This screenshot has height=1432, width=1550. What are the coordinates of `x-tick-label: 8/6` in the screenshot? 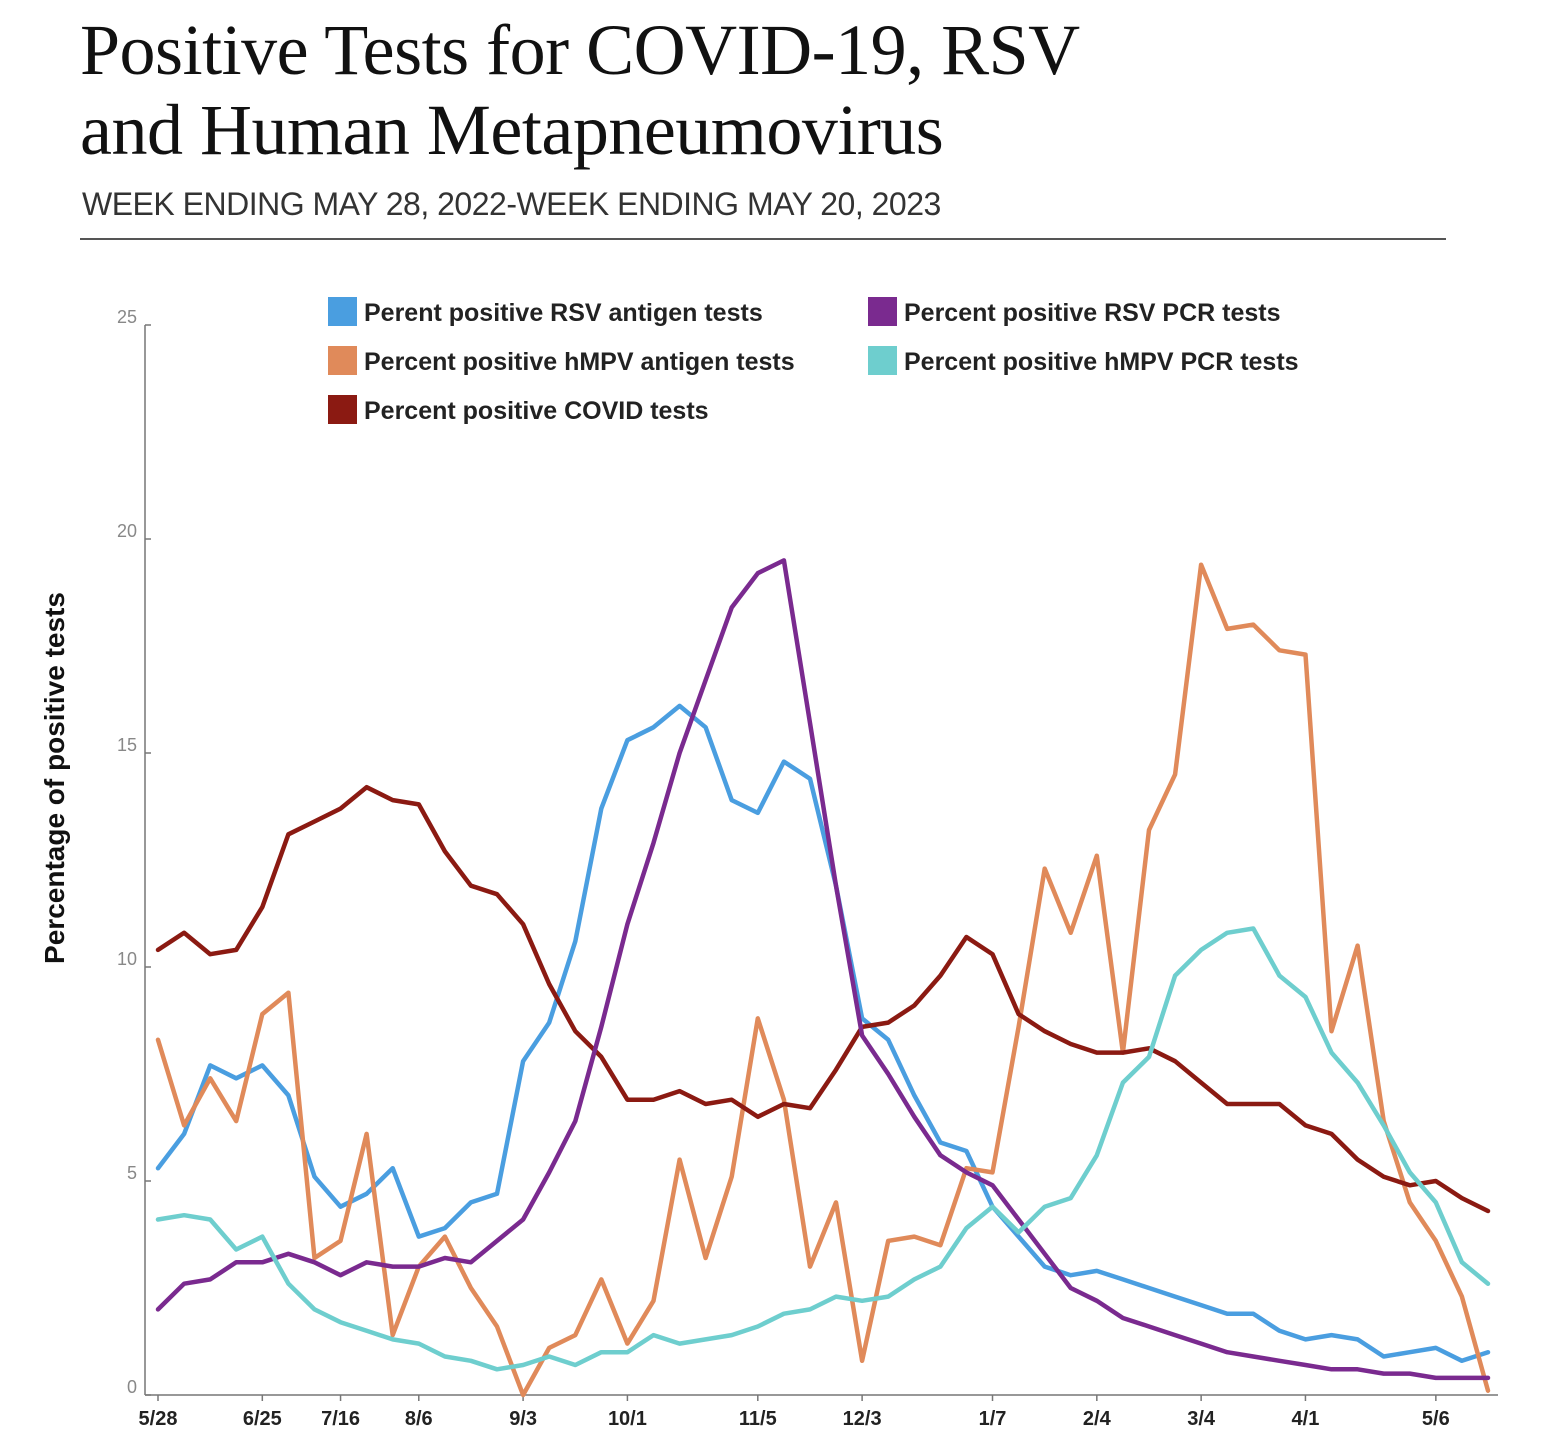 It's located at (419, 1419).